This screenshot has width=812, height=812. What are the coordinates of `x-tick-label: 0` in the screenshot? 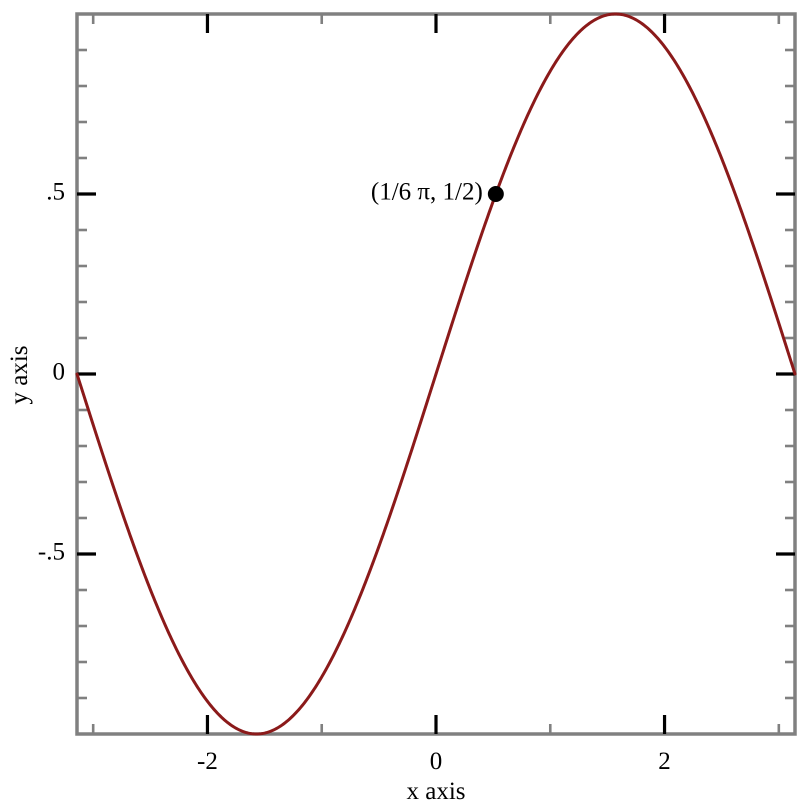 It's located at (436, 761).